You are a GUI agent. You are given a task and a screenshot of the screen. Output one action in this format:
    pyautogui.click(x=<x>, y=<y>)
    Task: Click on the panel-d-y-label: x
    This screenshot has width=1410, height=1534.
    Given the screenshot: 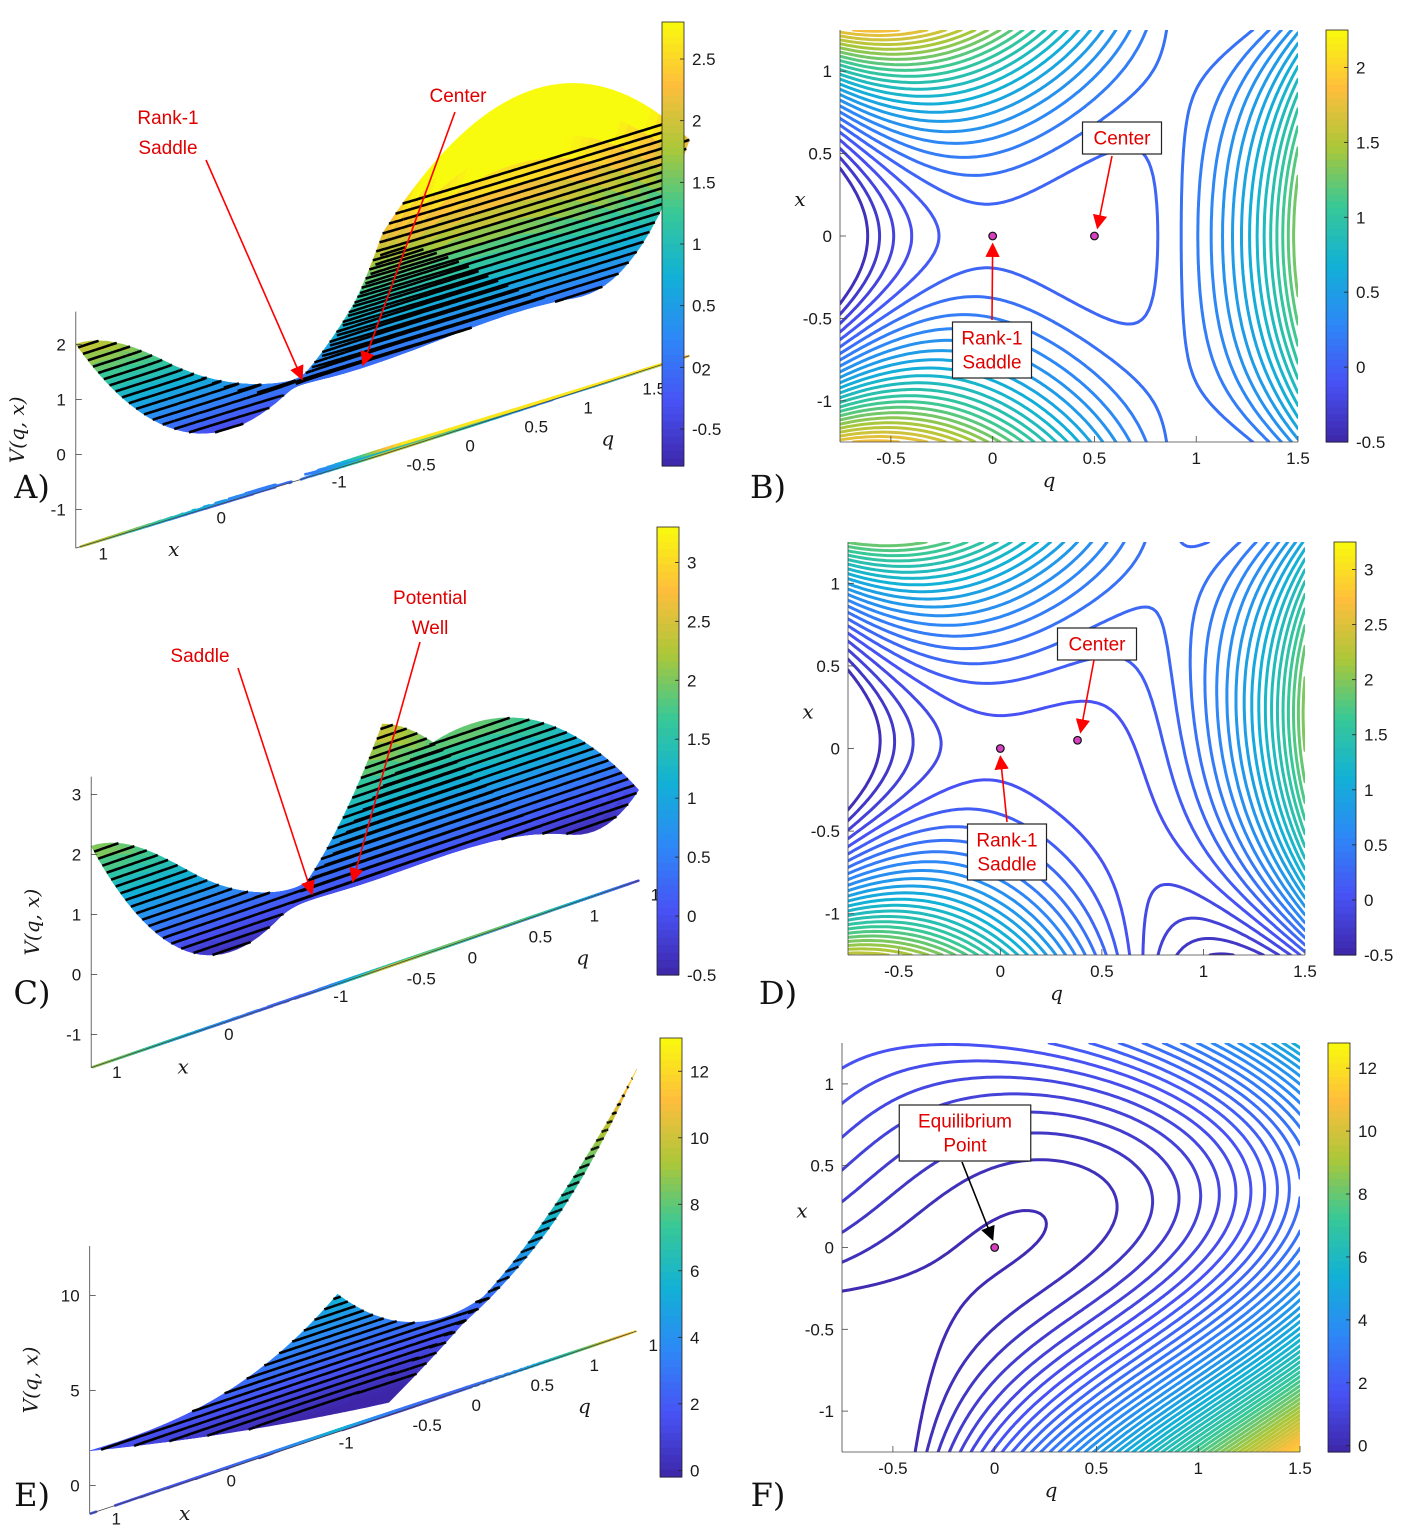 What is the action you would take?
    pyautogui.click(x=807, y=712)
    